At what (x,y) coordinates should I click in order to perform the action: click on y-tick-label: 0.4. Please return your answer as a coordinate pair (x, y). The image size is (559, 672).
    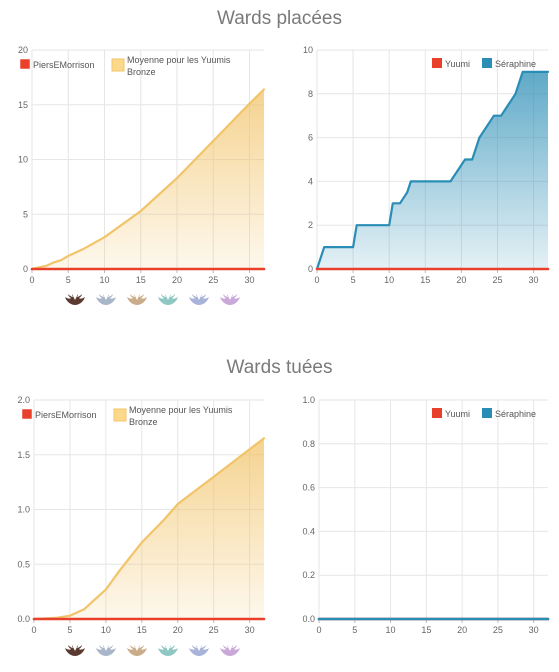
    Looking at the image, I should click on (308, 531).